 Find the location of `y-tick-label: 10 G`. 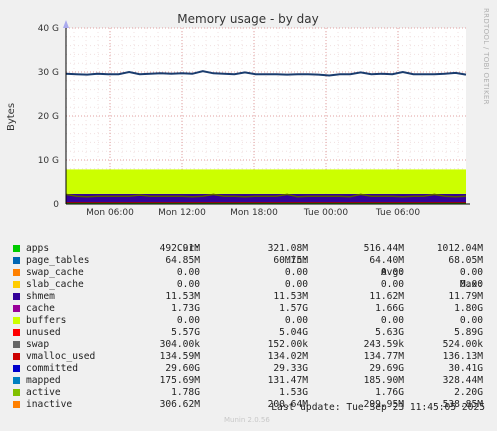

y-tick-label: 10 G is located at coordinates (48, 161).